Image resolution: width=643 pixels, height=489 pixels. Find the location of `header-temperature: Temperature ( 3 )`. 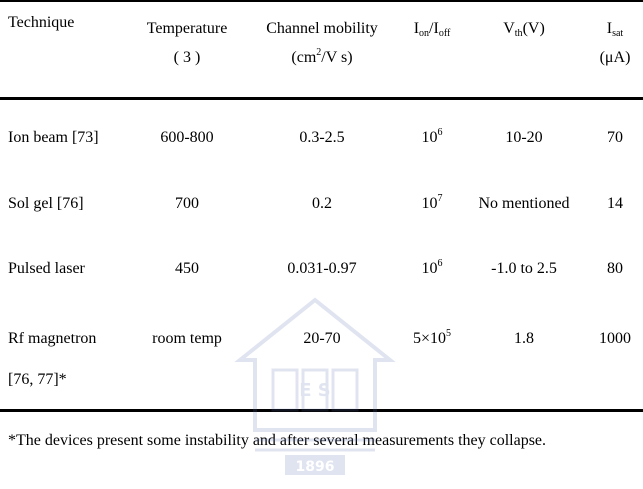

header-temperature: Temperature ( 3 ) is located at coordinates (187, 43).